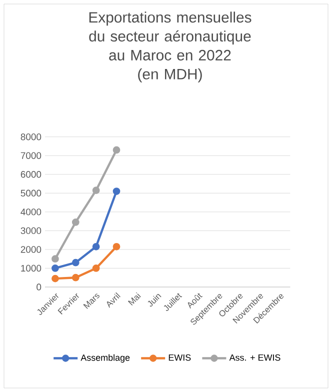  What do you see at coordinates (39, 287) in the screenshot?
I see `y-tick-label: 0` at bounding box center [39, 287].